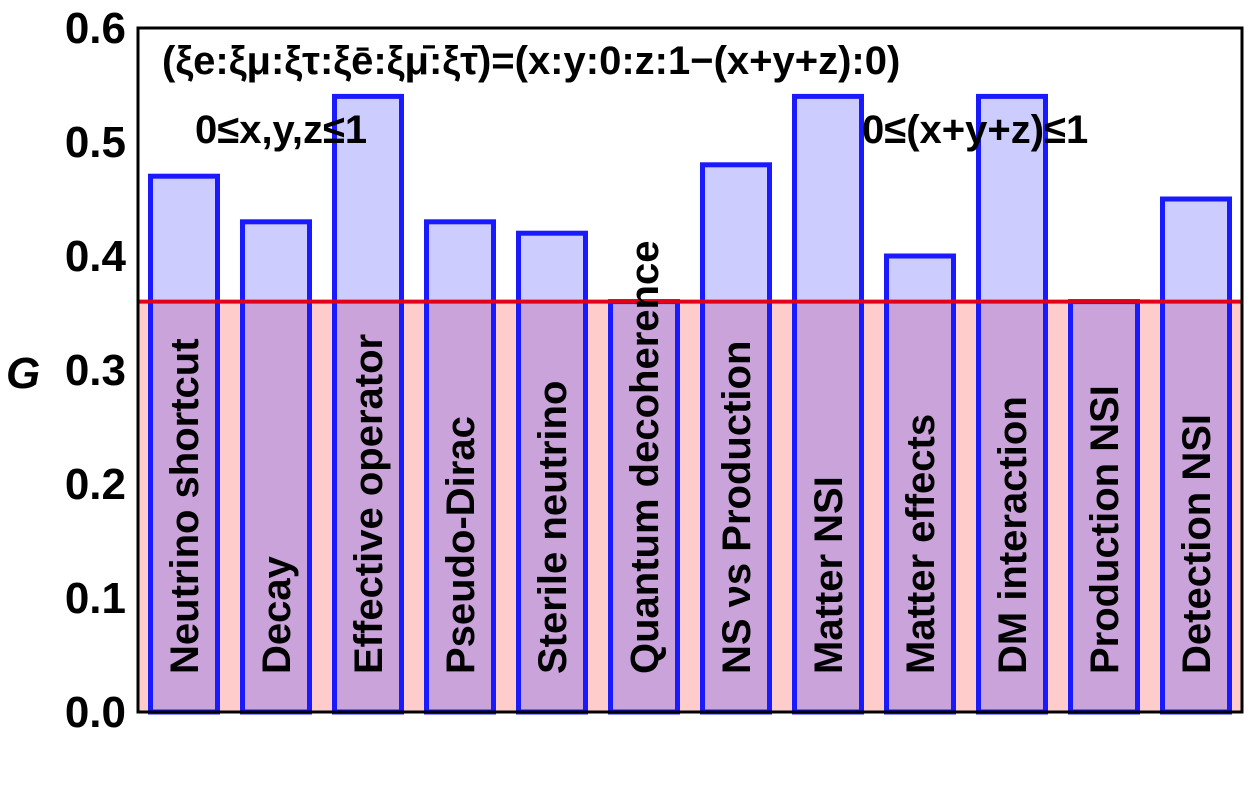  I want to click on bar-label: Detection NSI, so click(1197, 544).